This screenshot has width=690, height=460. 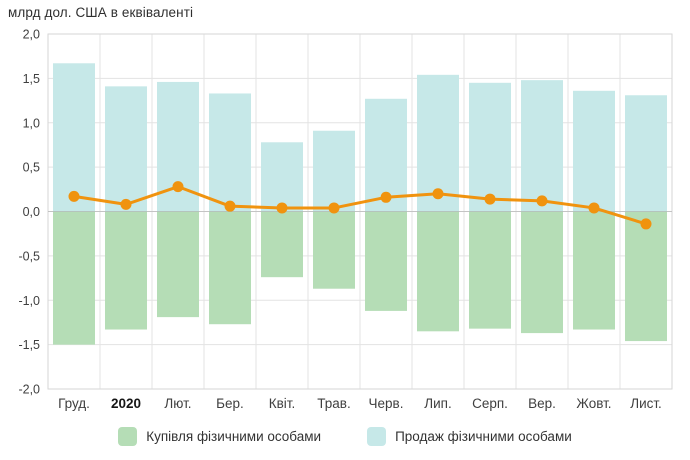 What do you see at coordinates (593, 403) in the screenshot?
I see `x-category-label: Жовт.` at bounding box center [593, 403].